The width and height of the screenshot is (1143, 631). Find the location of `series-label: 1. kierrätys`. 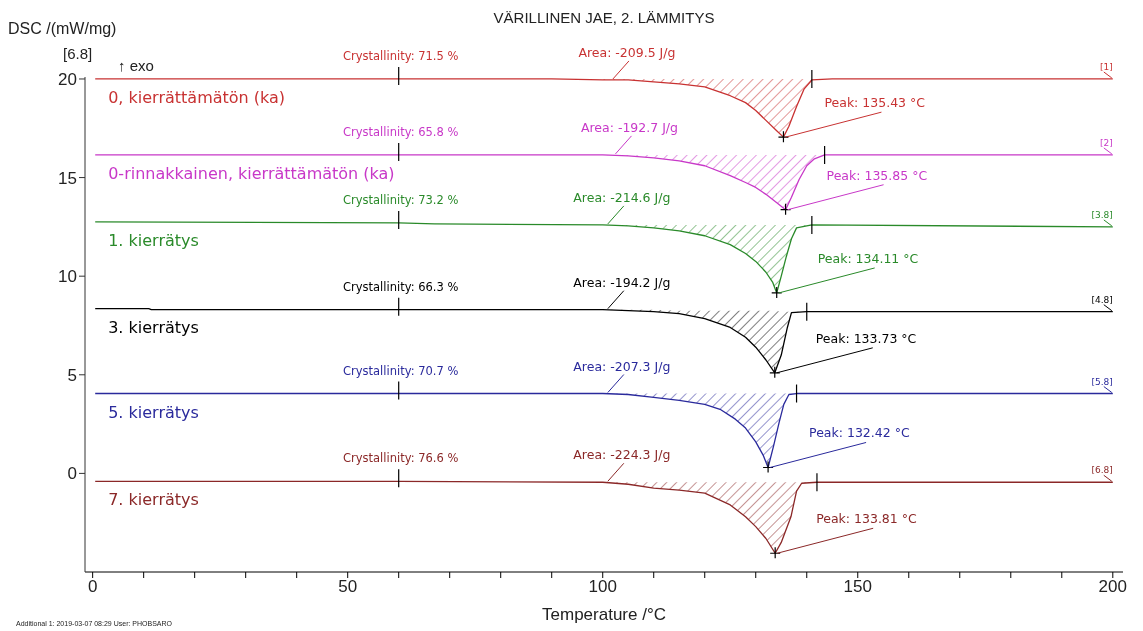

series-label: 1. kierrätys is located at coordinates (153, 240).